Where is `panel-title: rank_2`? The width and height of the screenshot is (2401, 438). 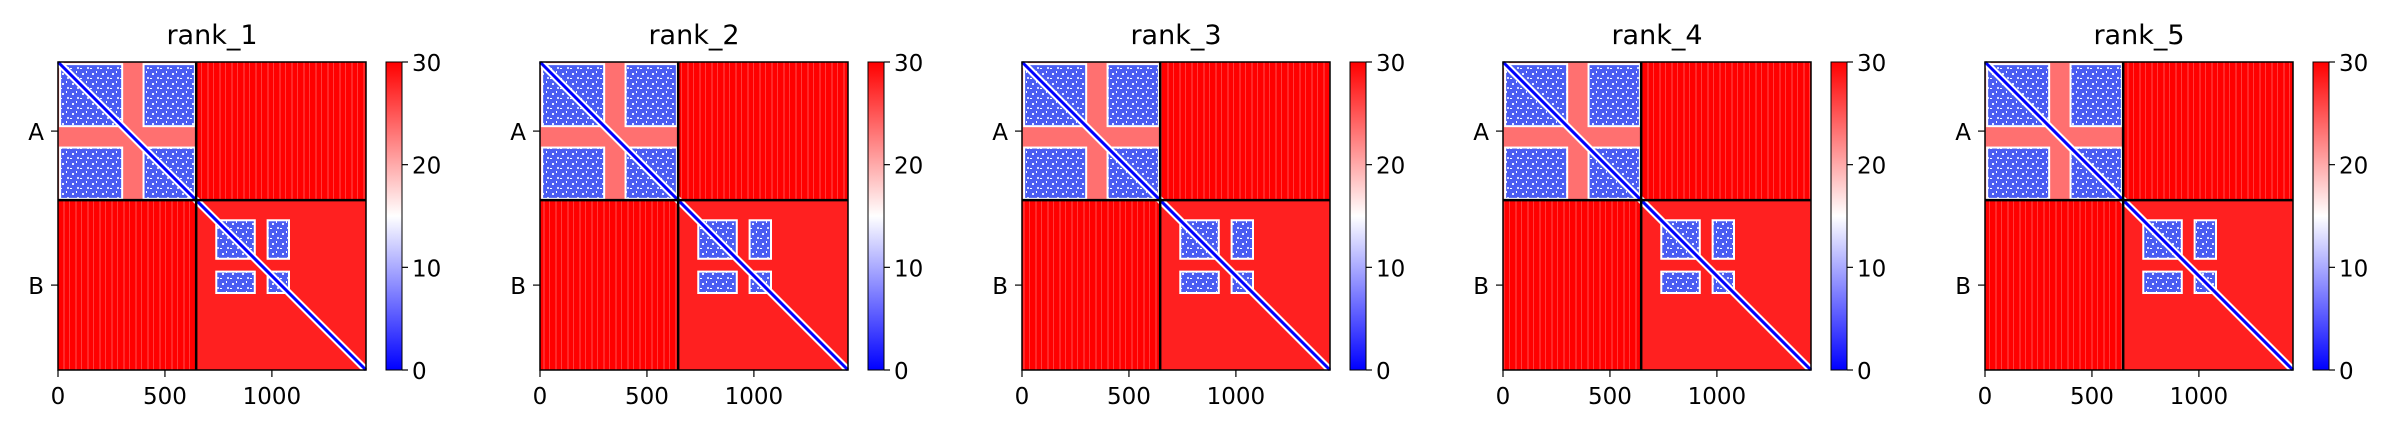 panel-title: rank_2 is located at coordinates (693, 35).